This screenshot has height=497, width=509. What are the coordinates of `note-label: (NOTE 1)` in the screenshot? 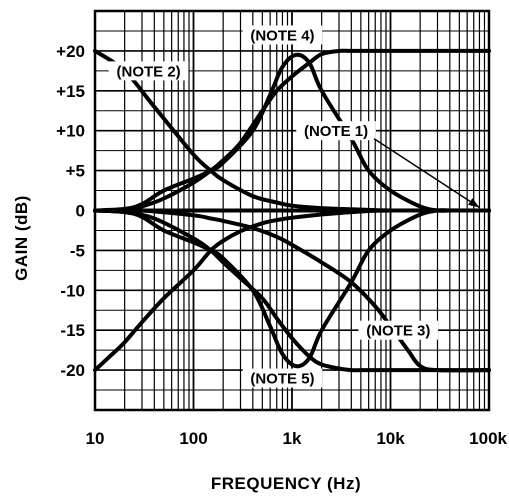 It's located at (336, 131).